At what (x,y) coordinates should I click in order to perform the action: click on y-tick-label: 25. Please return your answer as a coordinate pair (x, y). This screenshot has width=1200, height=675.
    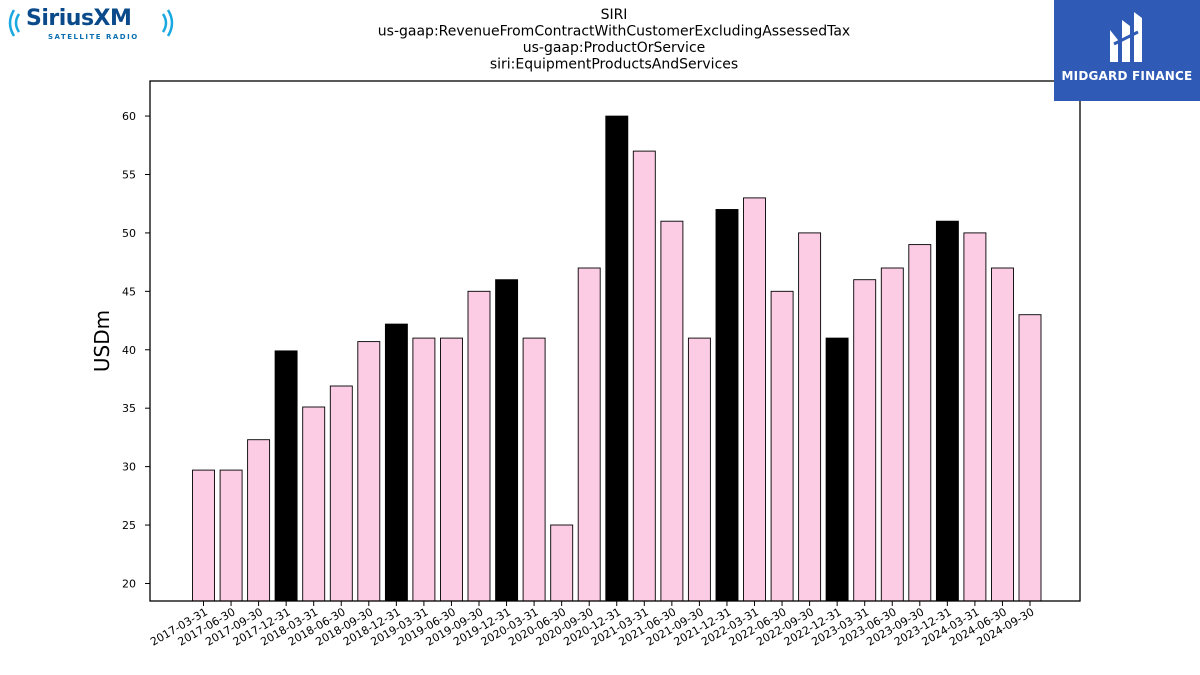
    Looking at the image, I should click on (129, 525).